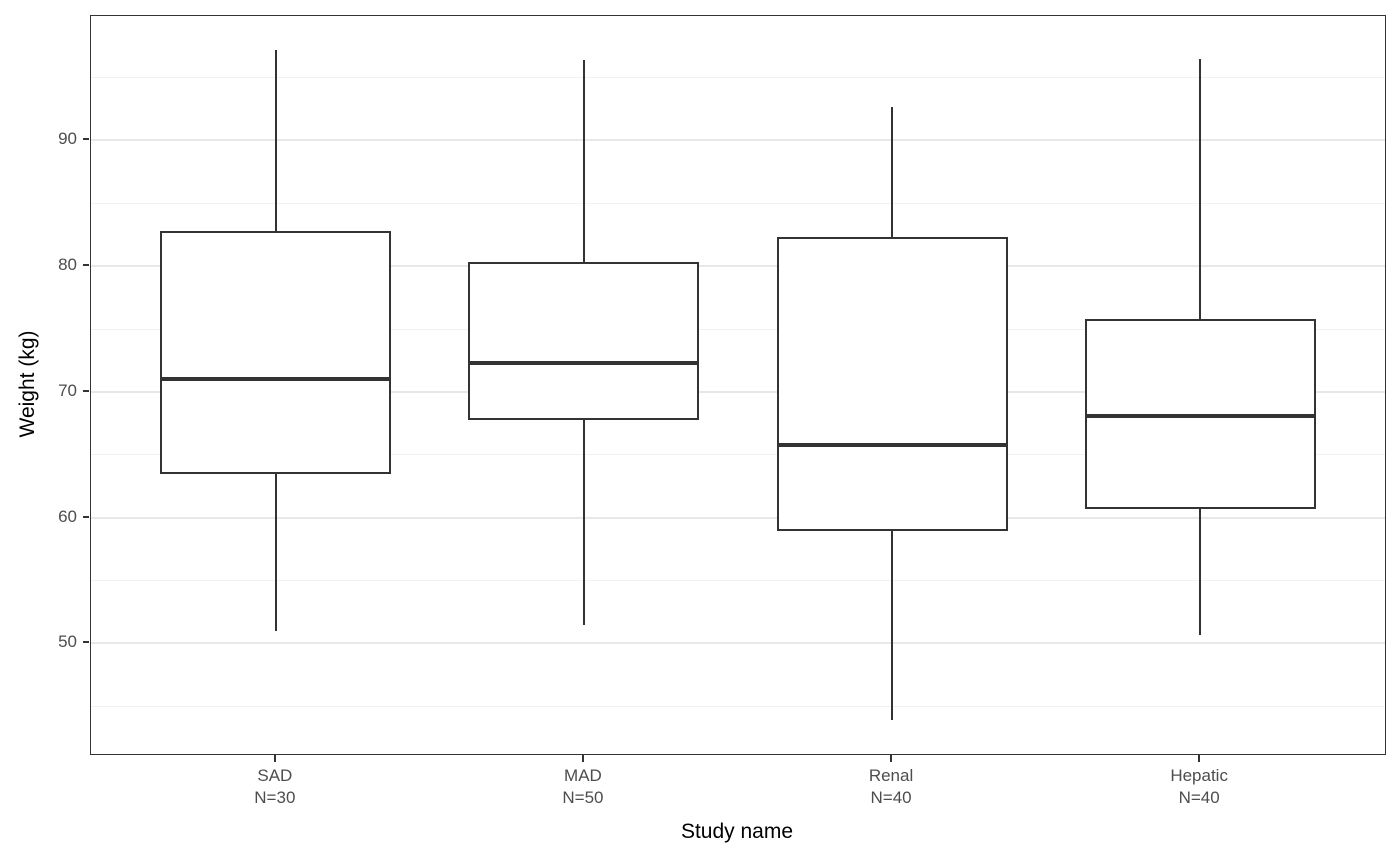  What do you see at coordinates (737, 831) in the screenshot?
I see `x-axis-title: Study name` at bounding box center [737, 831].